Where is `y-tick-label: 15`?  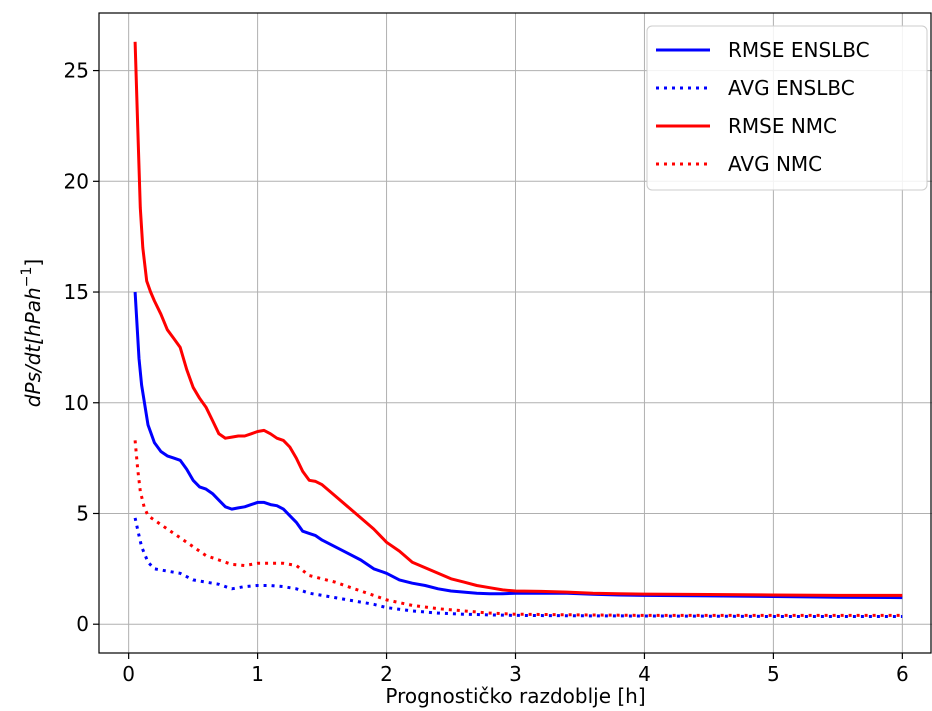
y-tick-label: 15 is located at coordinates (76, 292).